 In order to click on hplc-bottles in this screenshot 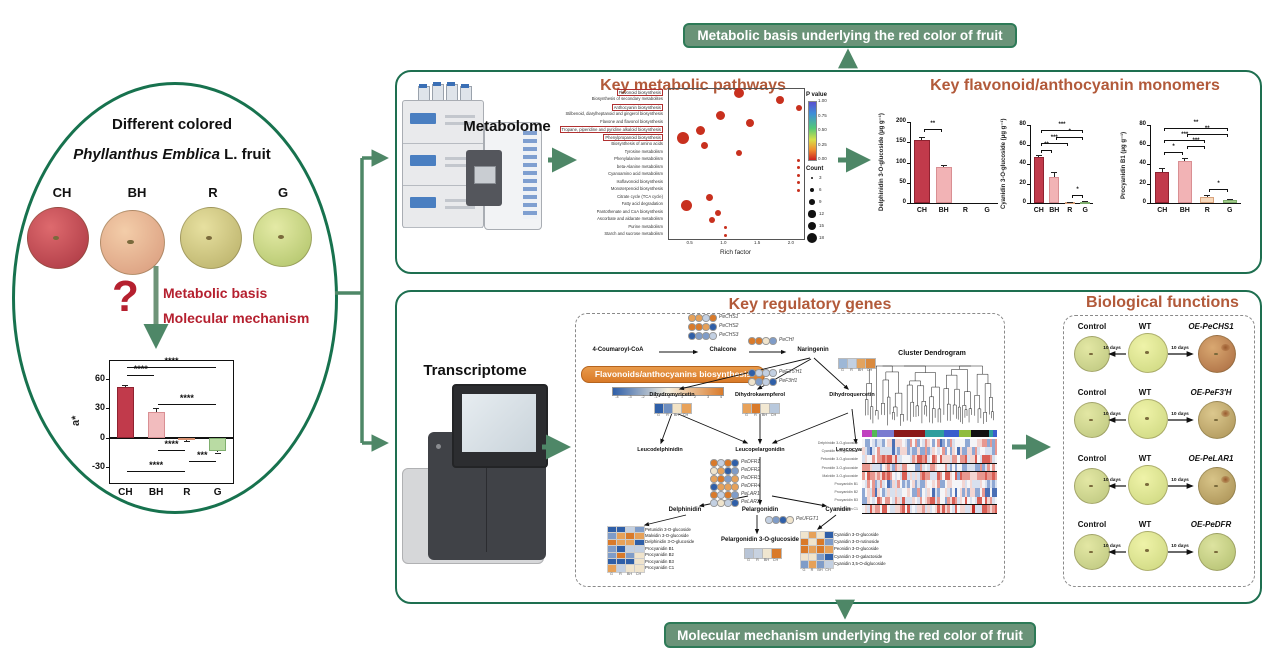, I will do `click(448, 92)`.